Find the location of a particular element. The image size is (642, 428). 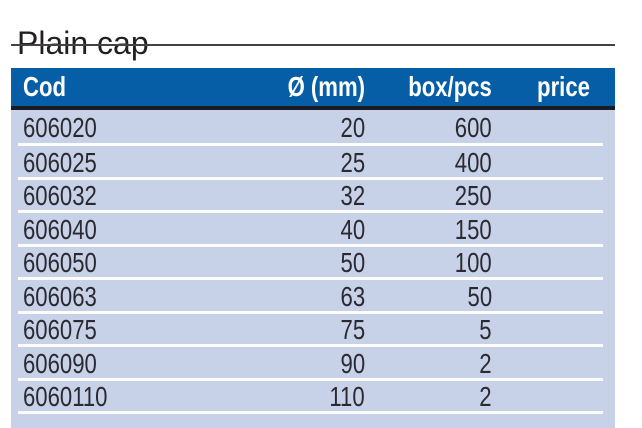

table-row: 606090 90 2 is located at coordinates (313, 364).